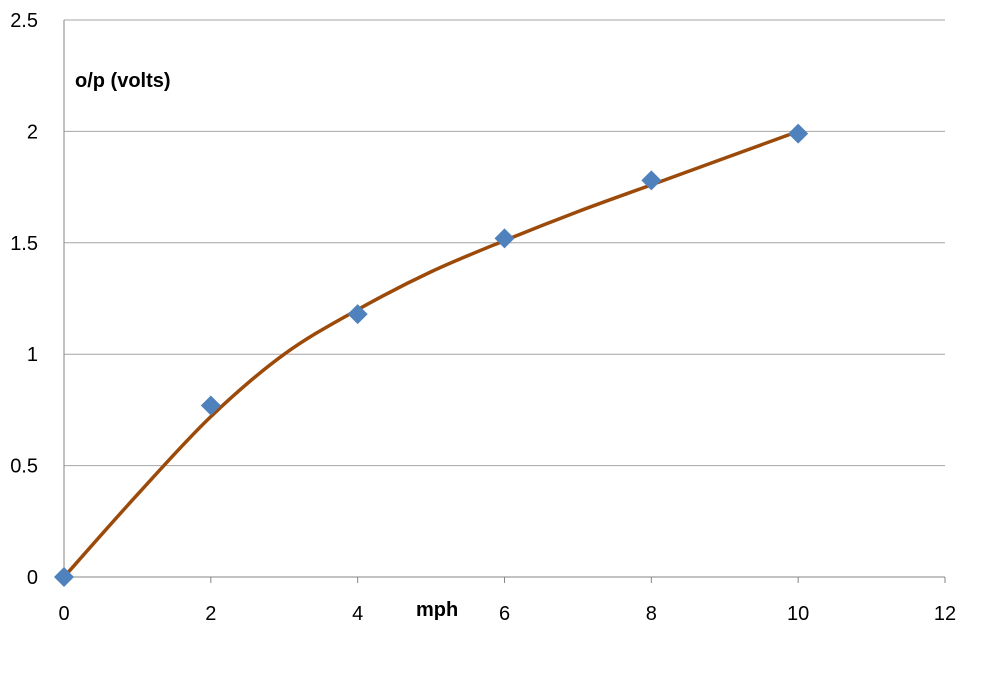  What do you see at coordinates (798, 614) in the screenshot?
I see `x-tick-label: 10` at bounding box center [798, 614].